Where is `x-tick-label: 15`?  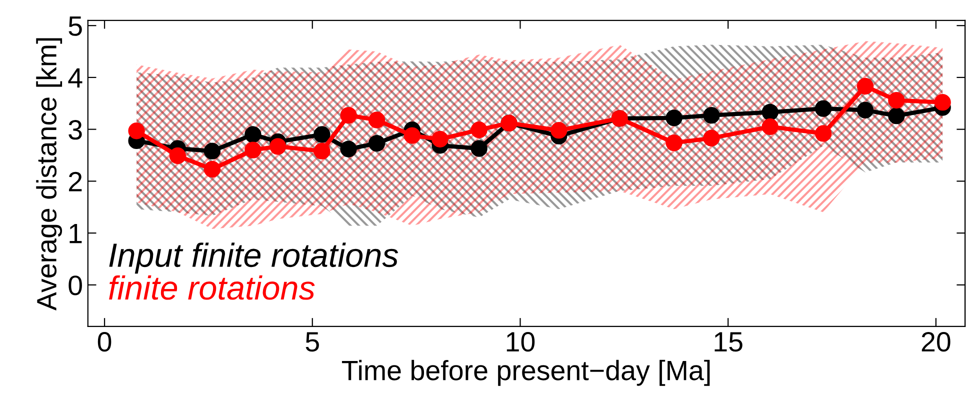
x-tick-label: 15 is located at coordinates (728, 342).